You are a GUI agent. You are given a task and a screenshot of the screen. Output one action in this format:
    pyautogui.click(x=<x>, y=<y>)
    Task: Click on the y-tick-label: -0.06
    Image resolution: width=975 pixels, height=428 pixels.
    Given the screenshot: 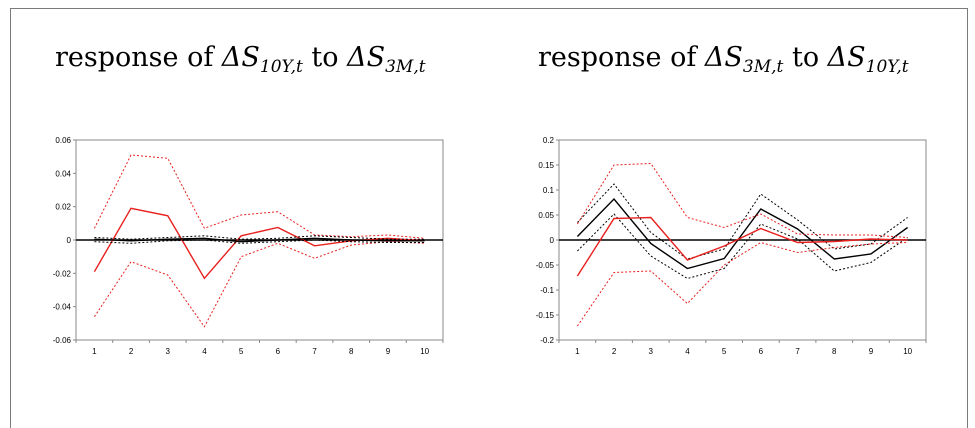 What is the action you would take?
    pyautogui.click(x=62, y=340)
    